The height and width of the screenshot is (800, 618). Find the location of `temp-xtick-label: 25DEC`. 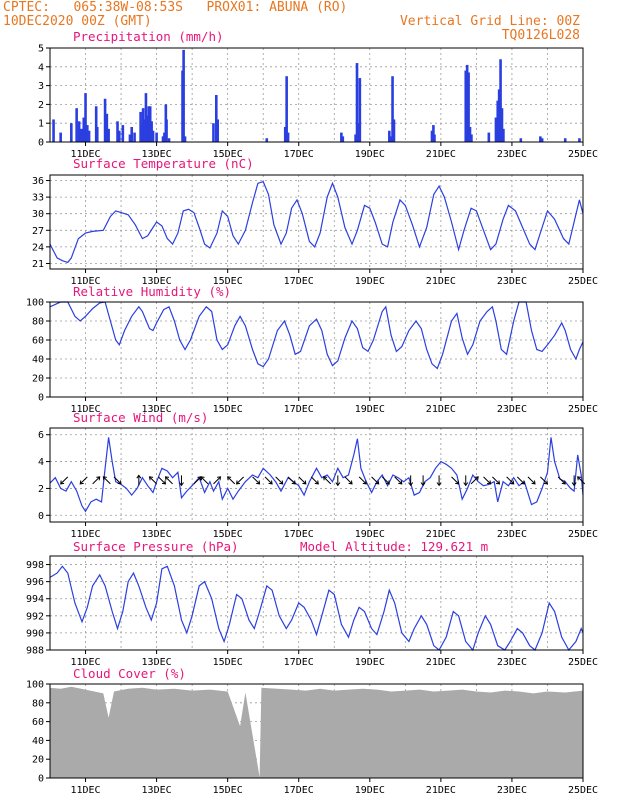

temp-xtick-label: 25DEC is located at coordinates (583, 281).